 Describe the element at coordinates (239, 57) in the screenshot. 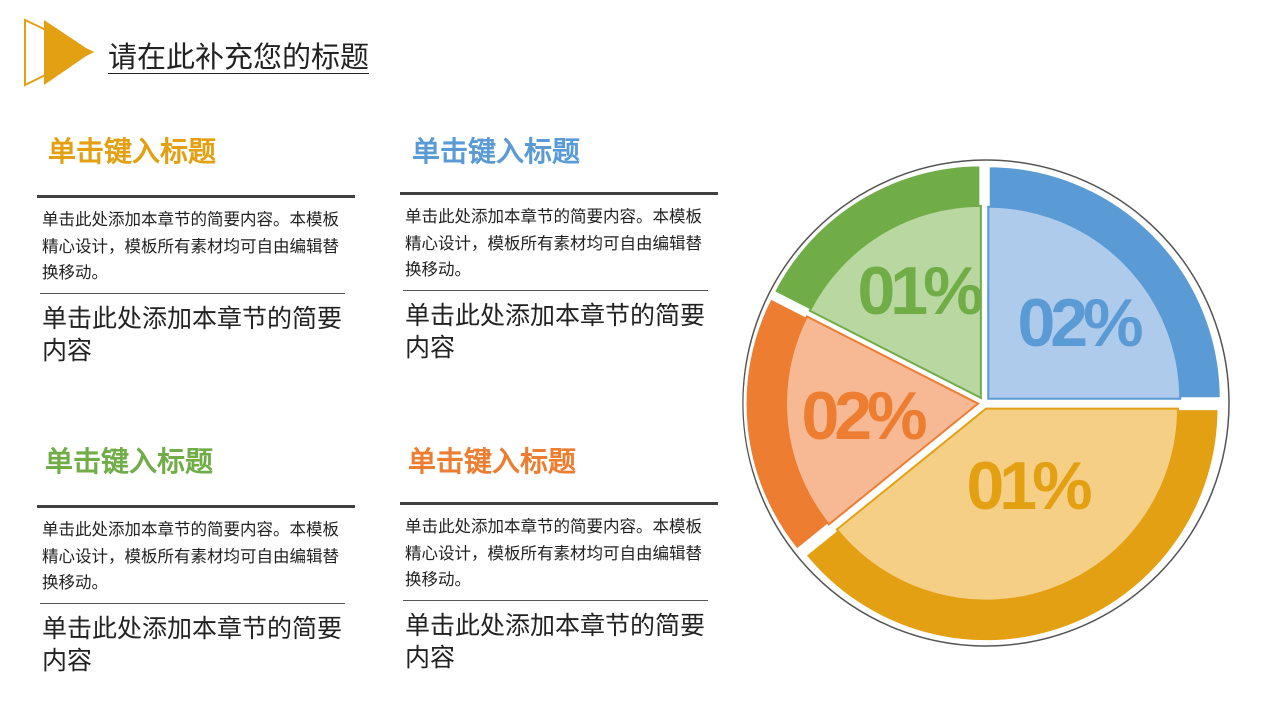

I see `page-title: 请在此补充您的标题` at that location.